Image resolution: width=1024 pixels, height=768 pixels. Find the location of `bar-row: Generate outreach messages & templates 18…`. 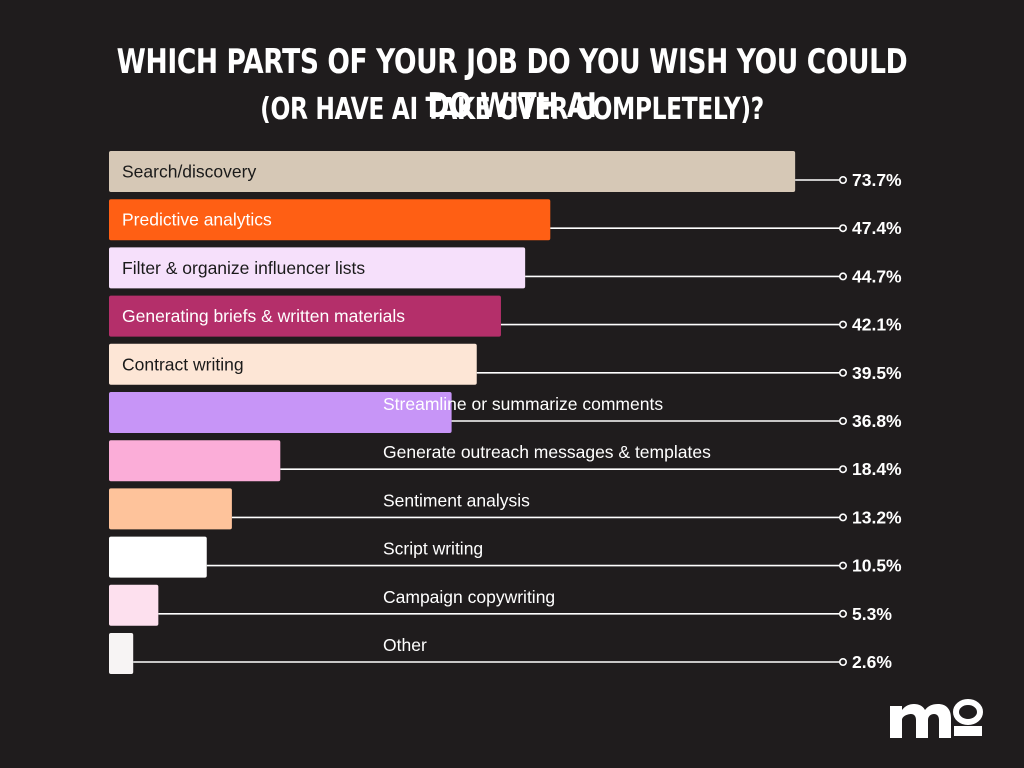

bar-row: Generate outreach messages & templates 18… is located at coordinates (505, 461).